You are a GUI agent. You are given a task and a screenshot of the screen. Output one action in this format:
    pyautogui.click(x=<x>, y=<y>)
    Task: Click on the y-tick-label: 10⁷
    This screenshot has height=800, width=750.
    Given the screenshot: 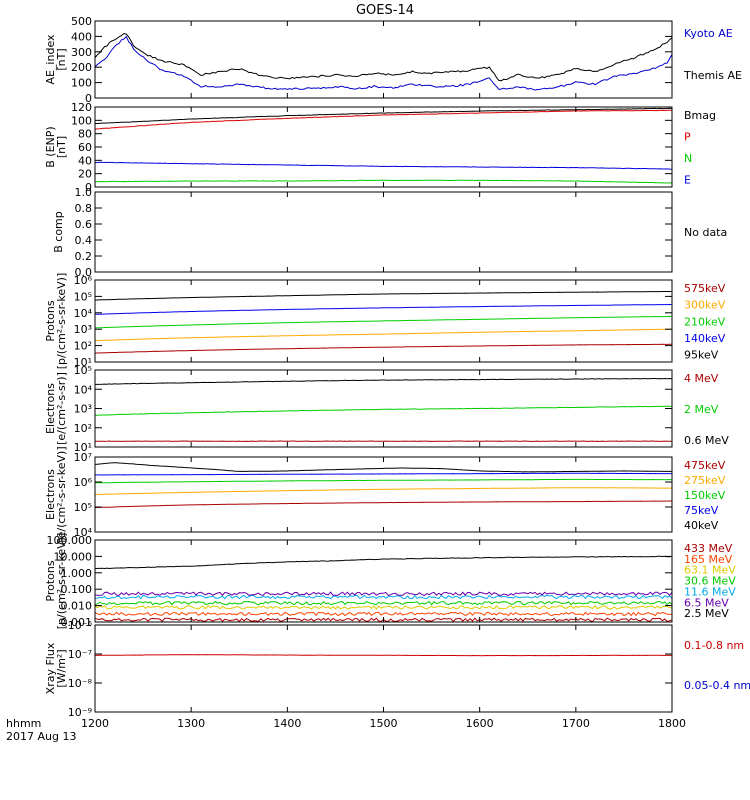 What is the action you would take?
    pyautogui.click(x=83, y=457)
    